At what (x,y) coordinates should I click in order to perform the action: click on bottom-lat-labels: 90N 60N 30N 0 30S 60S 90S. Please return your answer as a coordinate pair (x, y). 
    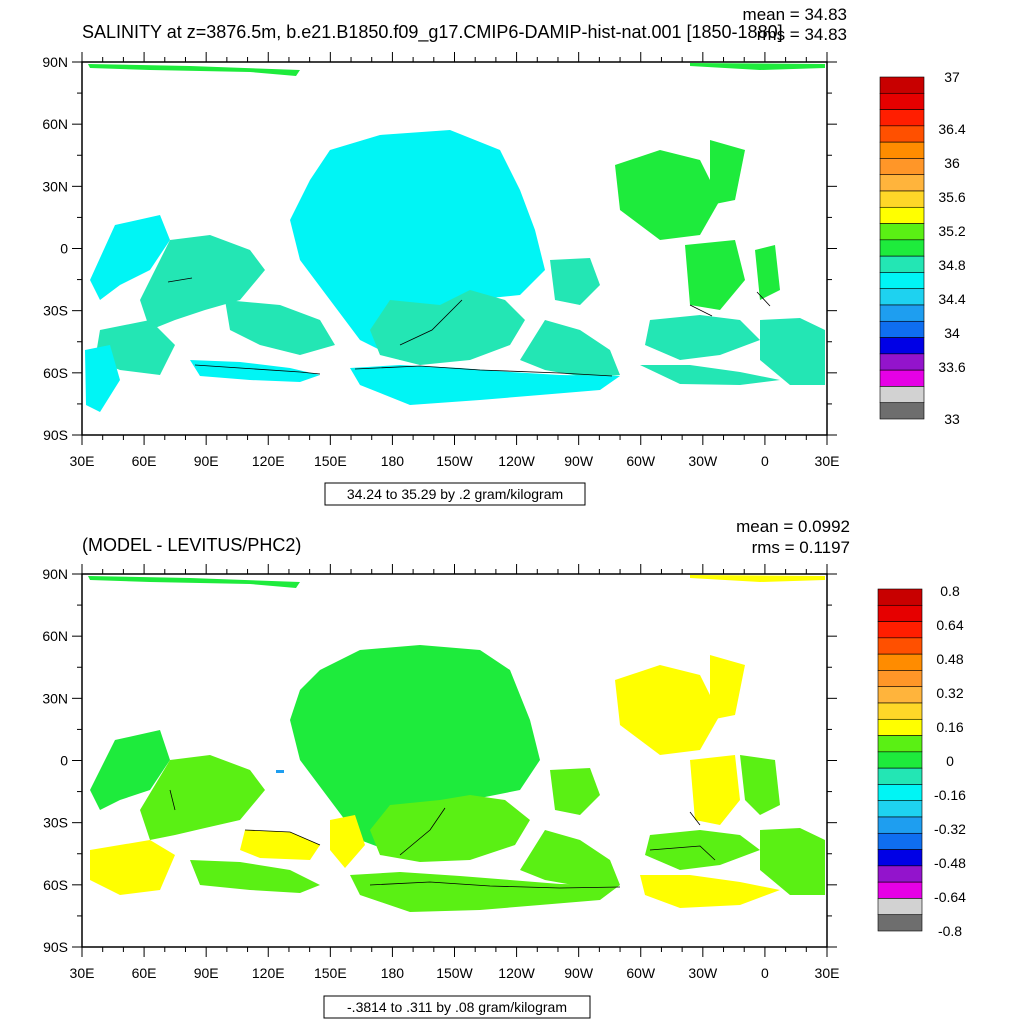
    Looking at the image, I should click on (55, 760).